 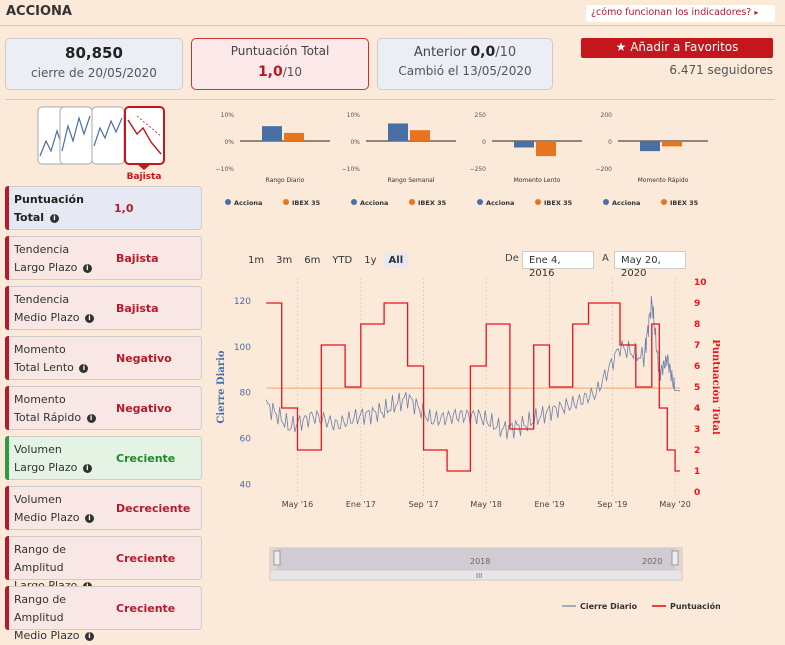 I want to click on x-tick-label: Momento Lento, so click(x=537, y=180).